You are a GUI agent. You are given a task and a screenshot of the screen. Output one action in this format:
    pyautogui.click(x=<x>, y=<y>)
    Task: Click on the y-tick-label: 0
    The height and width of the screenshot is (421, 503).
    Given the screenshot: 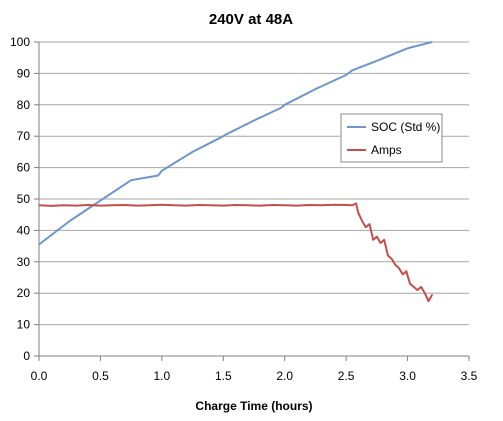 What is the action you would take?
    pyautogui.click(x=26, y=356)
    